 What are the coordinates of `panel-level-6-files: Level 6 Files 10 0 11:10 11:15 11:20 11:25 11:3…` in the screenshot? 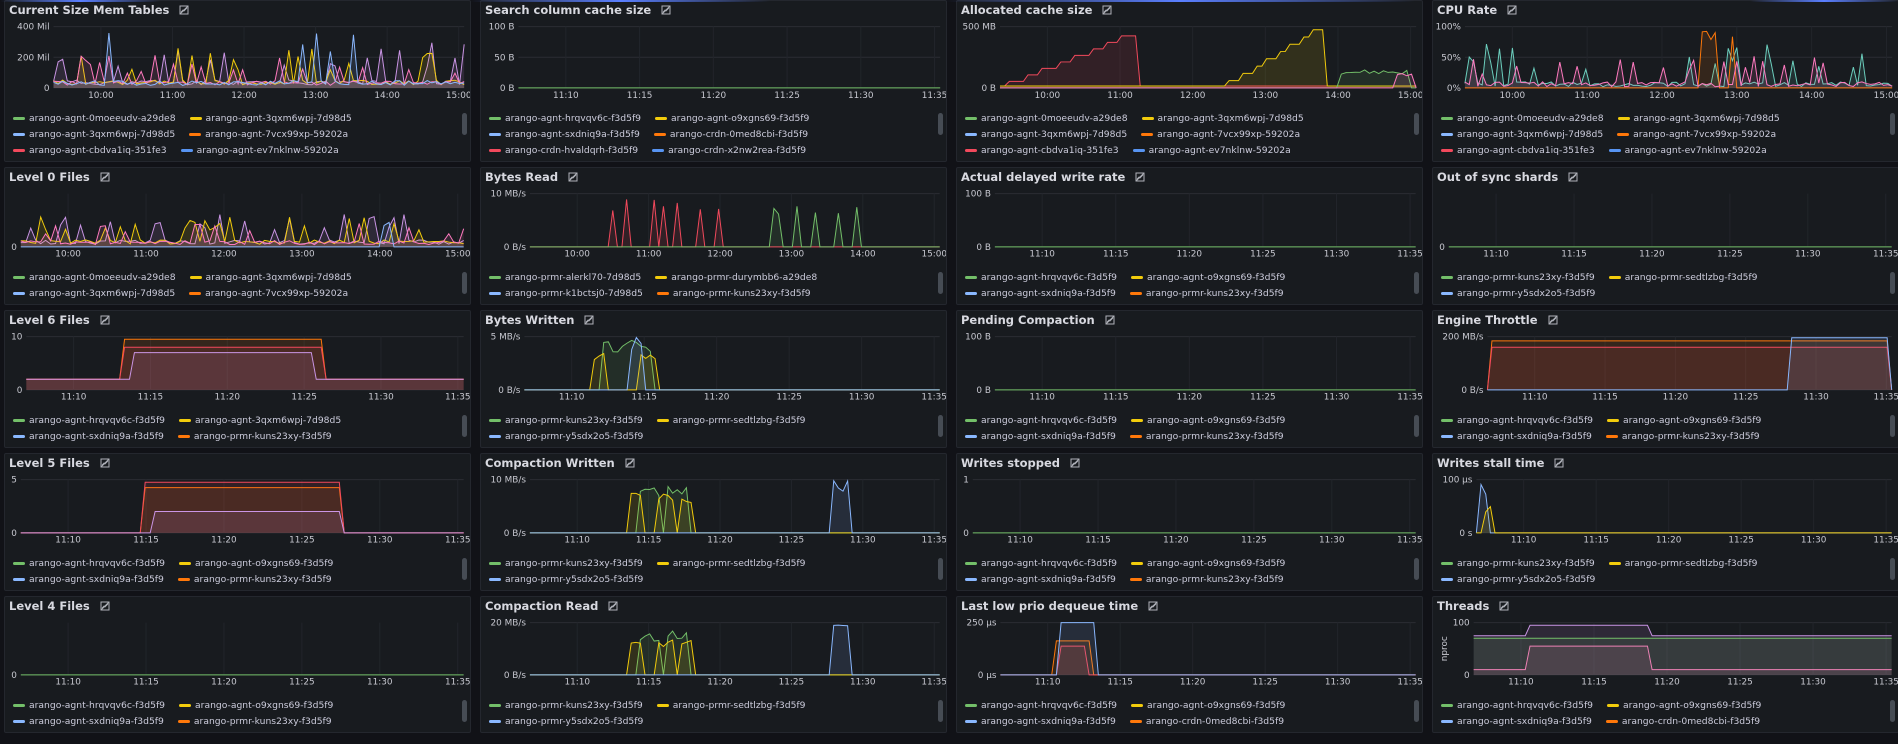 It's located at (237, 379).